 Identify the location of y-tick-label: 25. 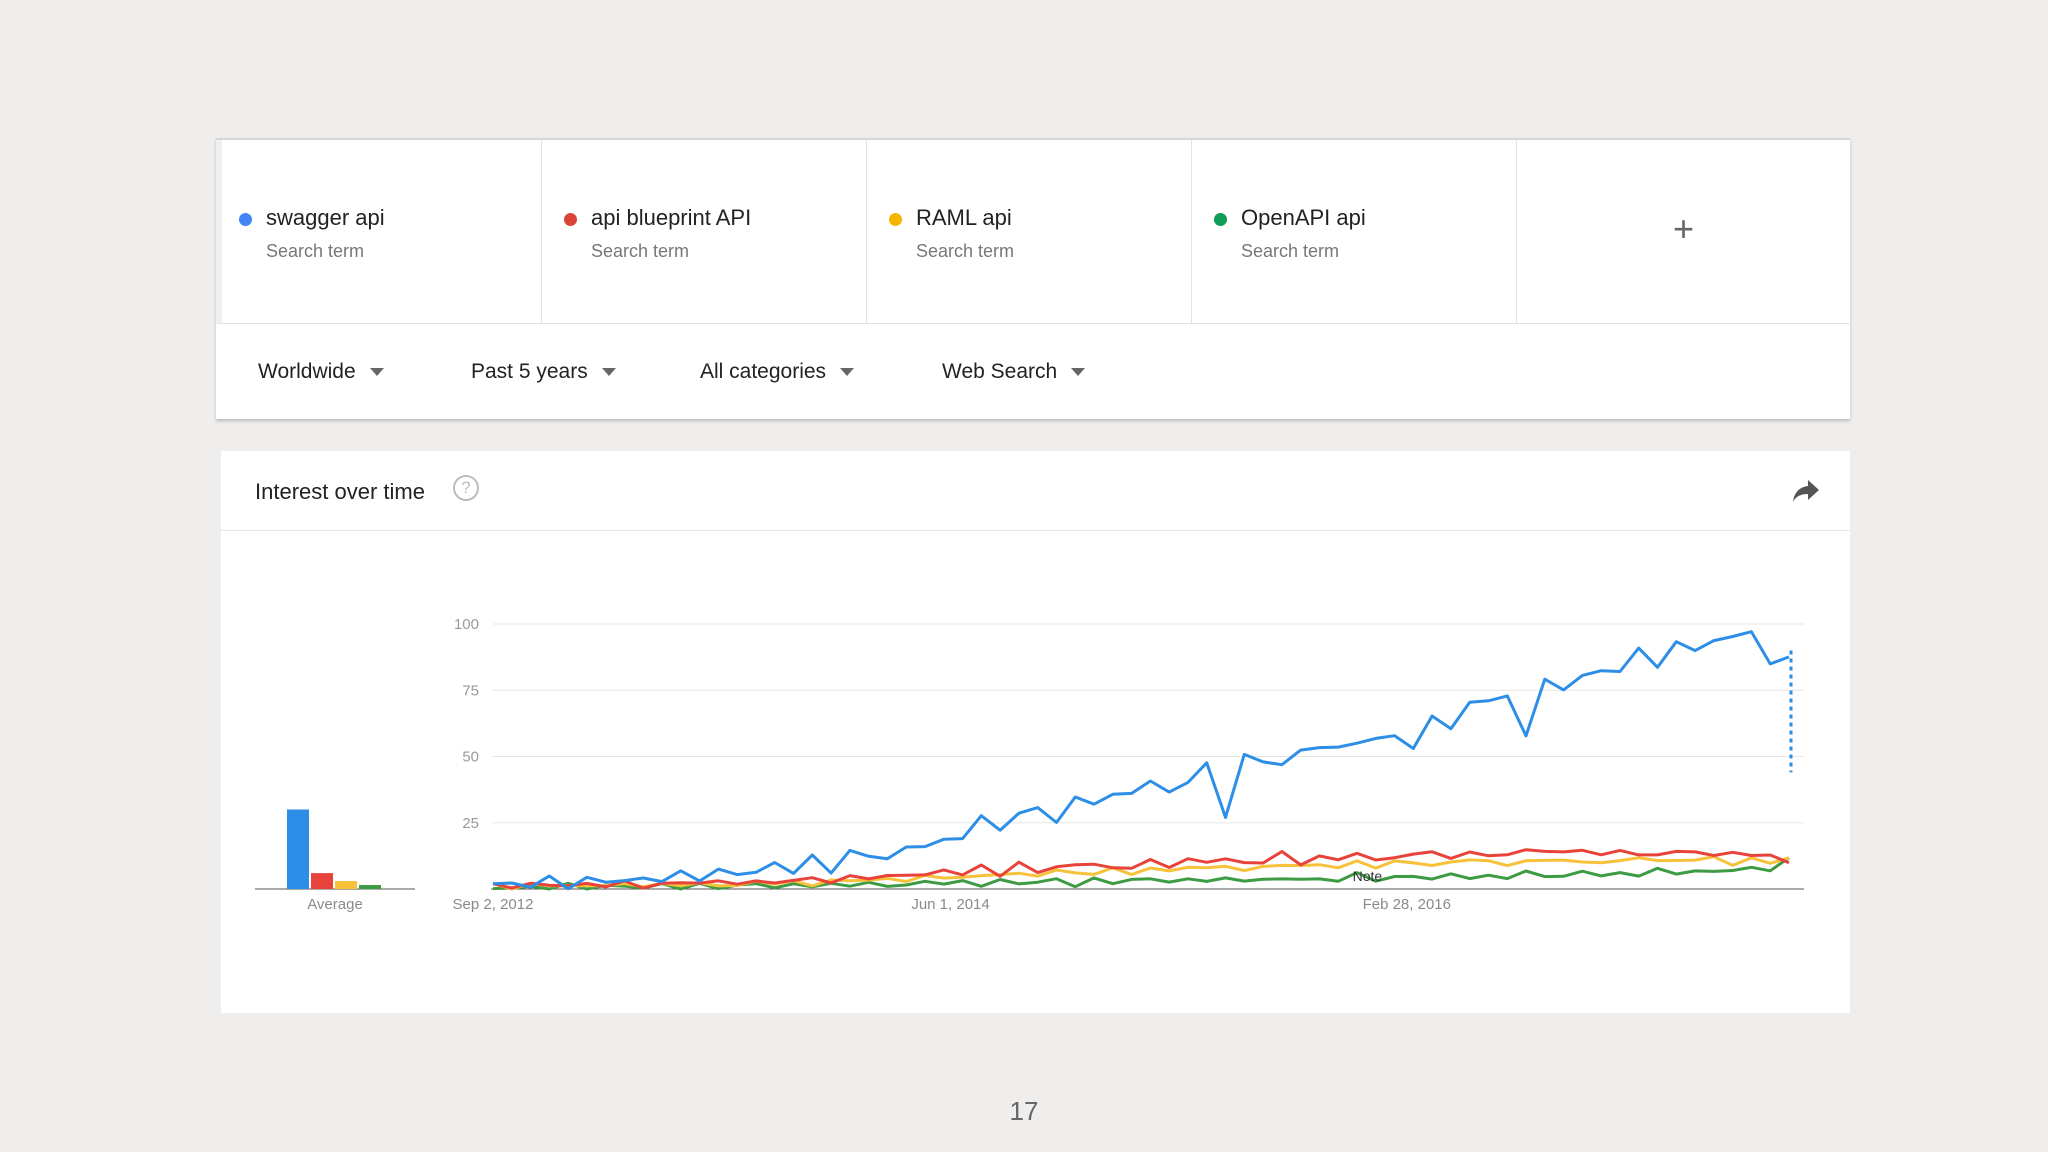
(470, 823).